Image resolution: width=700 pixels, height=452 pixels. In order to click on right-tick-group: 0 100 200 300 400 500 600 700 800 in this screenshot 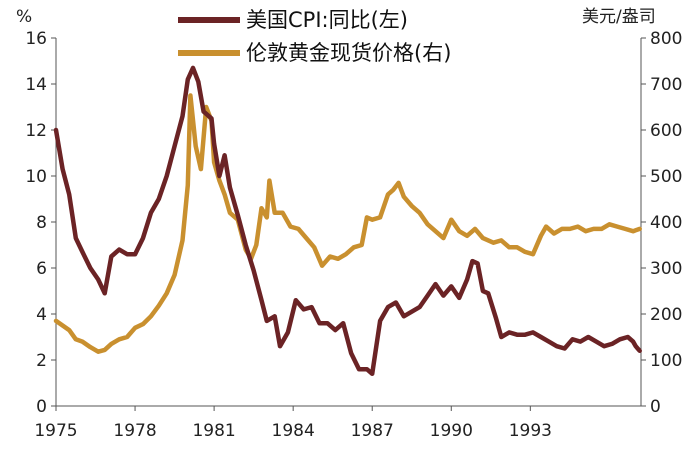, I will do `click(661, 223)`.